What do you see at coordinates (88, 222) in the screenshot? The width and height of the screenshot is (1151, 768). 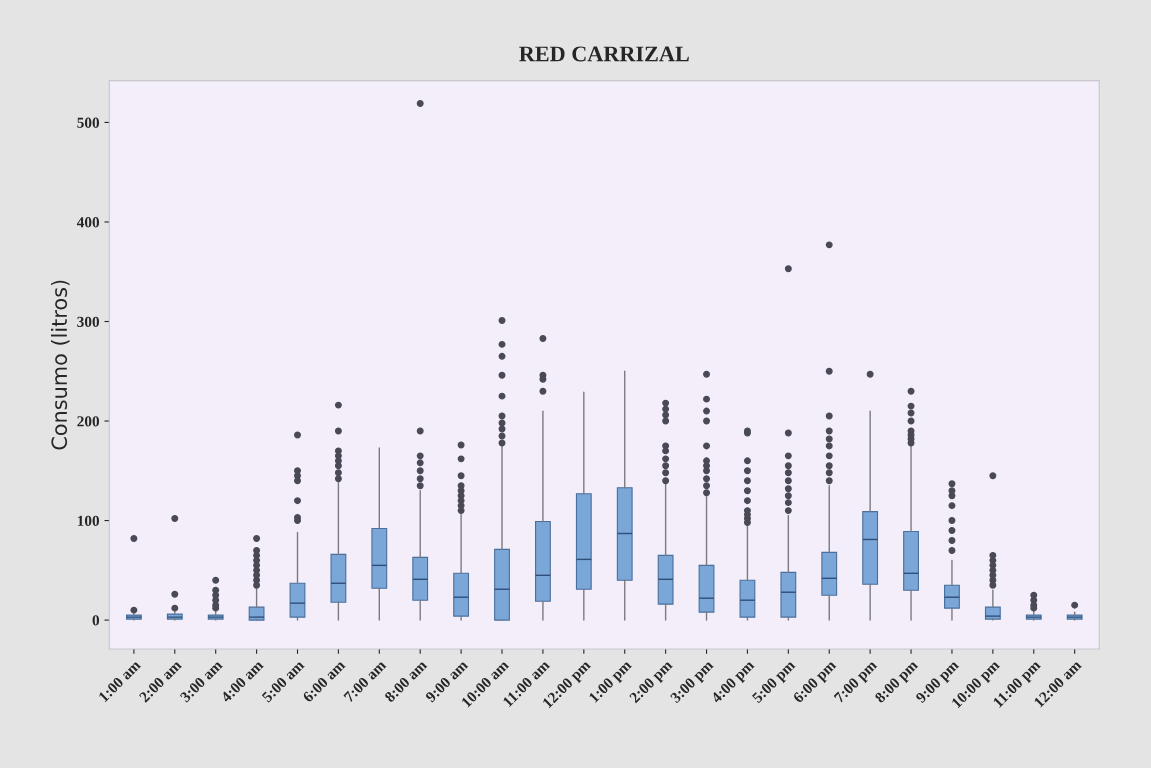 I see `y-tick-label: 400` at bounding box center [88, 222].